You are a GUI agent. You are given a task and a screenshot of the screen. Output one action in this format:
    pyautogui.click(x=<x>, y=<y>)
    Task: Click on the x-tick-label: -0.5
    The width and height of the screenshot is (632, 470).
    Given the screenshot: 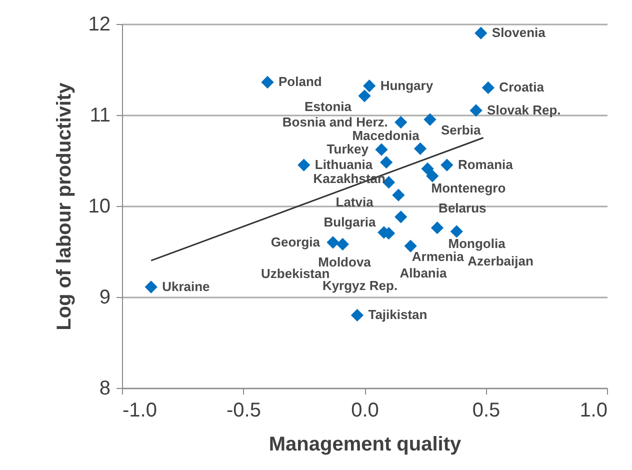 What is the action you would take?
    pyautogui.click(x=243, y=411)
    